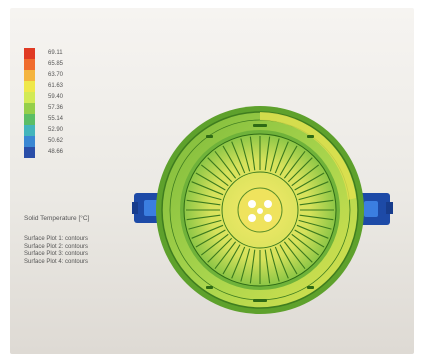  Describe the element at coordinates (56, 97) in the screenshot. I see `legend-value: 59.40` at that location.